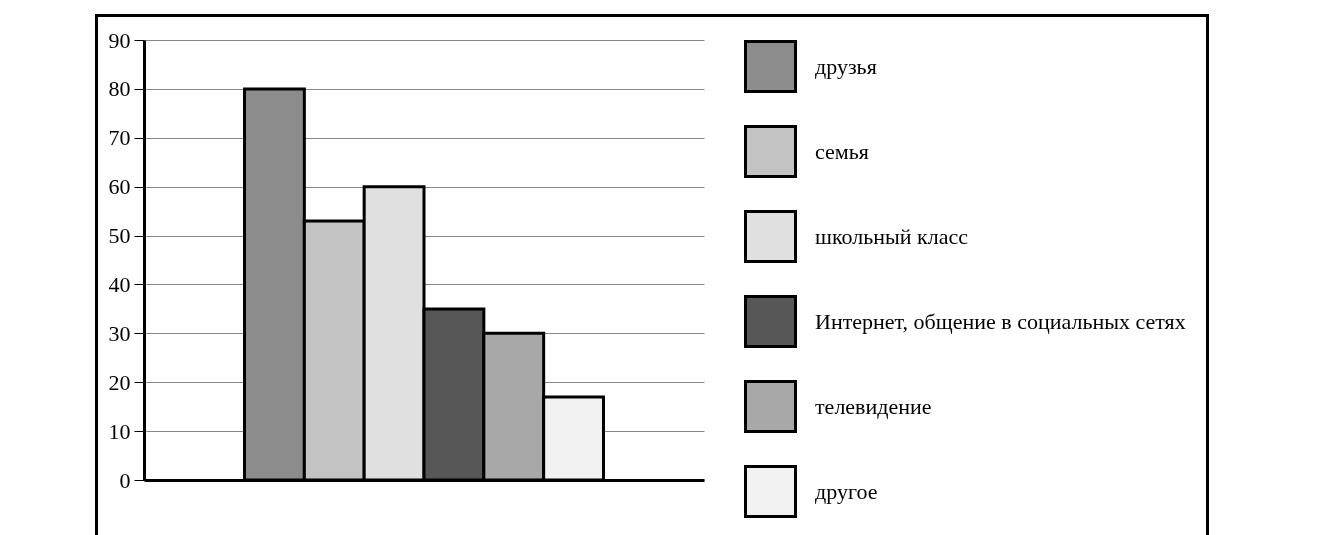 Image resolution: width=1322 pixels, height=535 pixels. What do you see at coordinates (1000, 321) in the screenshot?
I see `legend-label: Интернет, общение в социальных сетях` at bounding box center [1000, 321].